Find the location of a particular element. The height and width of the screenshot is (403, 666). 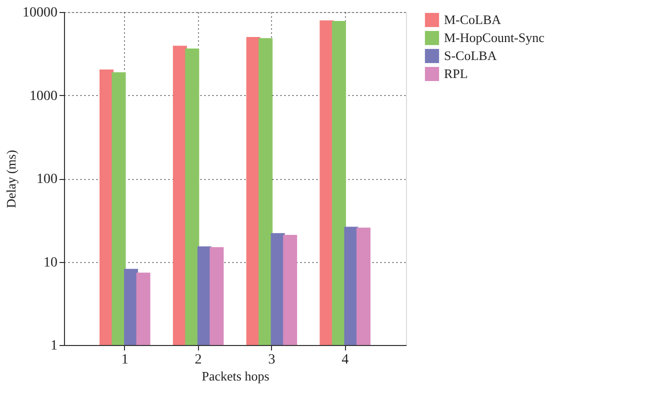

x-tick-label: 3 is located at coordinates (272, 360).